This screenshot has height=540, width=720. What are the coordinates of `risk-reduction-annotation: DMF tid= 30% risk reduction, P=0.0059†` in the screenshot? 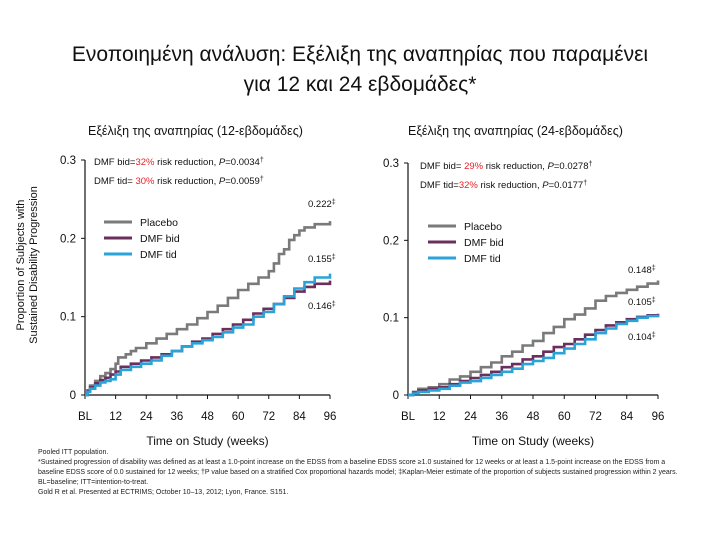 It's located at (179, 181).